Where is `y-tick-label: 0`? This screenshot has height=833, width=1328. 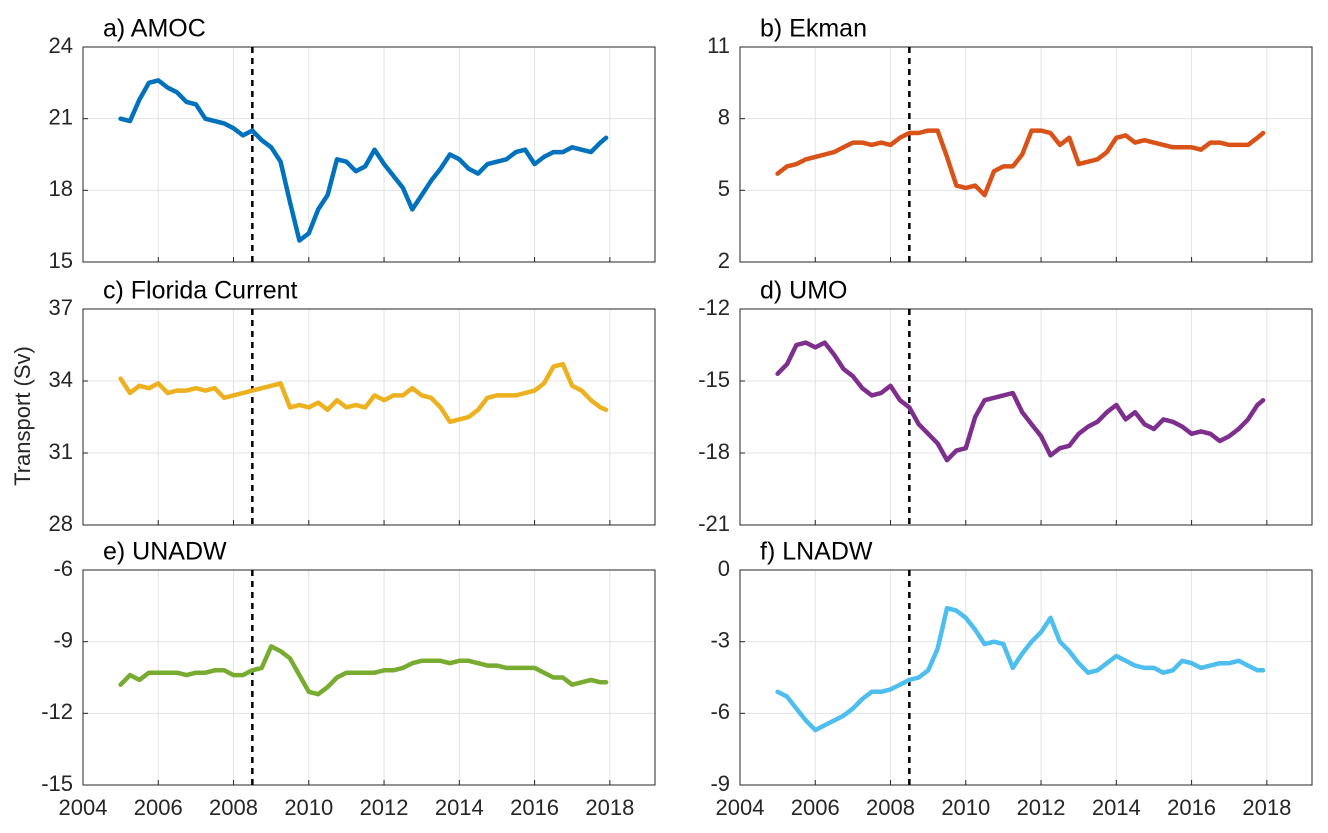
y-tick-label: 0 is located at coordinates (724, 568).